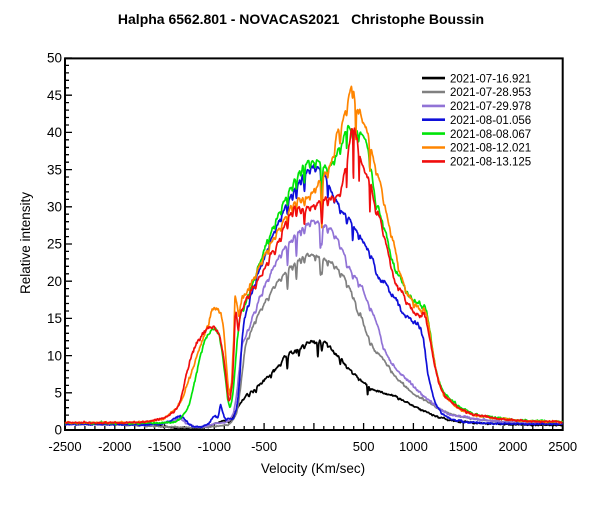 The image size is (600, 505). I want to click on svg-text: Relative intensity, so click(25, 243).